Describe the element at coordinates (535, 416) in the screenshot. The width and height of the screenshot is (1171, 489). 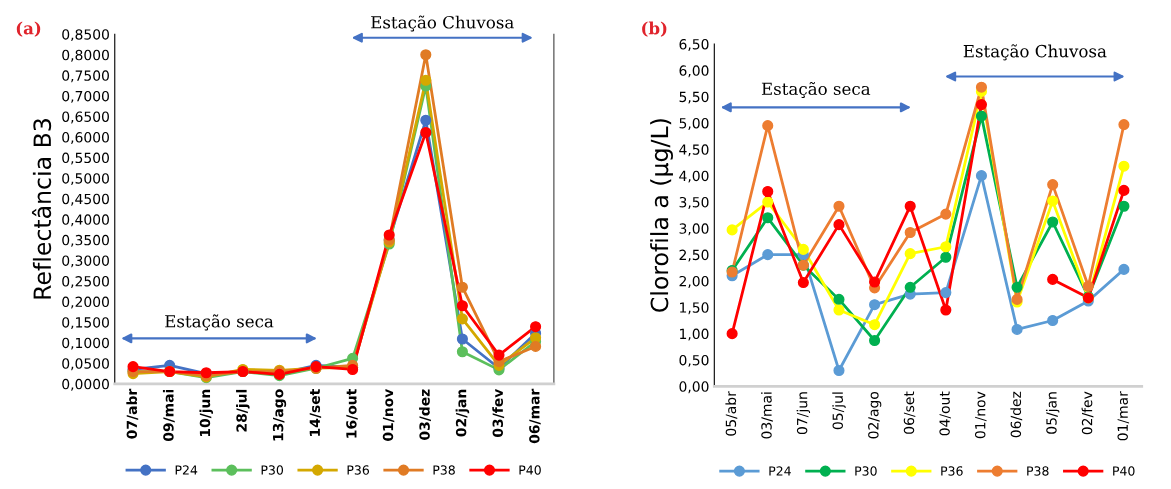
I see `x-tick-label: 06/mar` at that location.